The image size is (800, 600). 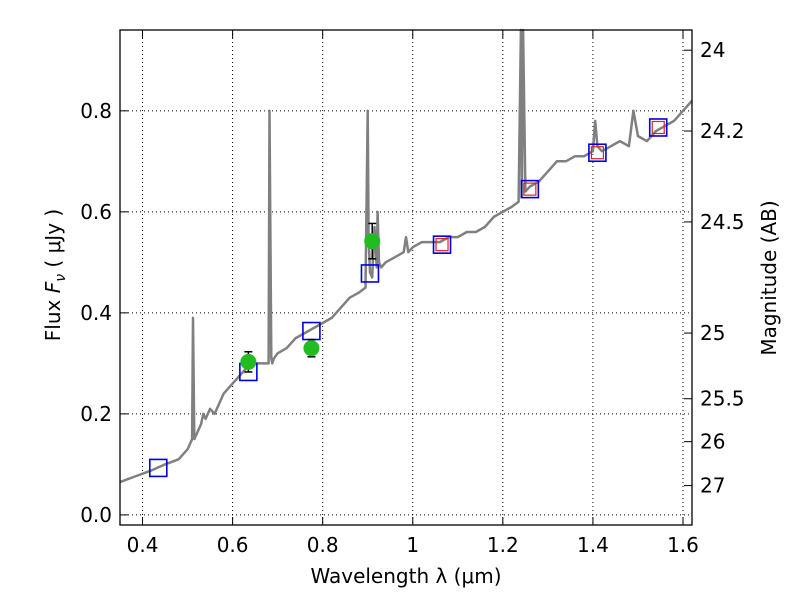 What do you see at coordinates (61, 278) in the screenshot?
I see `y-axis-label-subscript: ν` at bounding box center [61, 278].